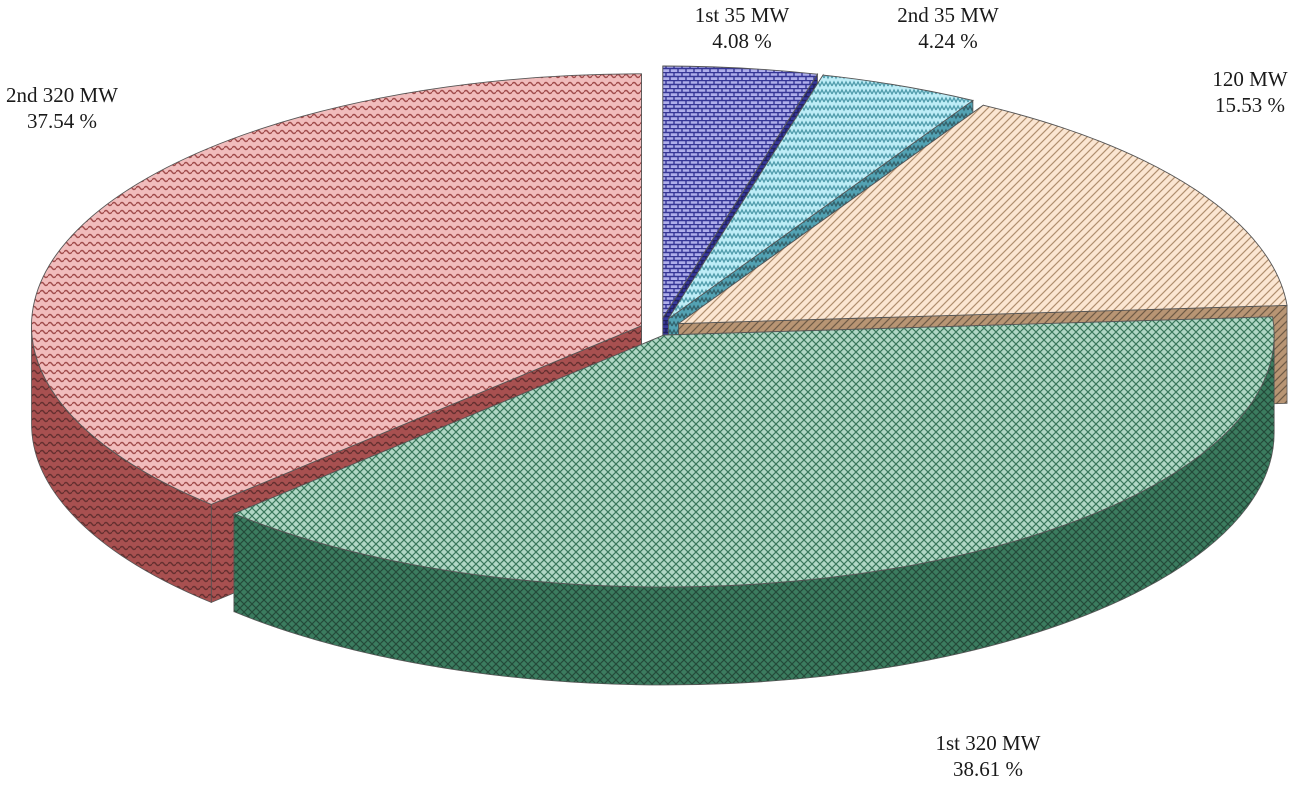 The image size is (1308, 793). What do you see at coordinates (740, 192) in the screenshot?
I see `pie-slice-1st-35-mw` at bounding box center [740, 192].